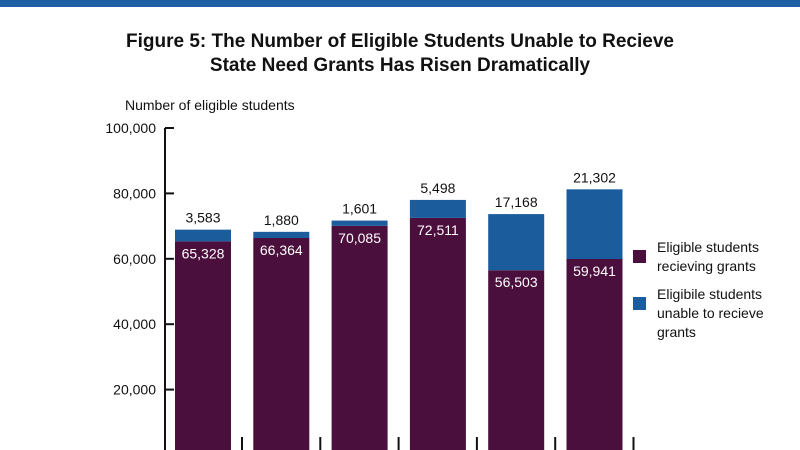  I want to click on data-label-unable: 21,302, so click(594, 177).